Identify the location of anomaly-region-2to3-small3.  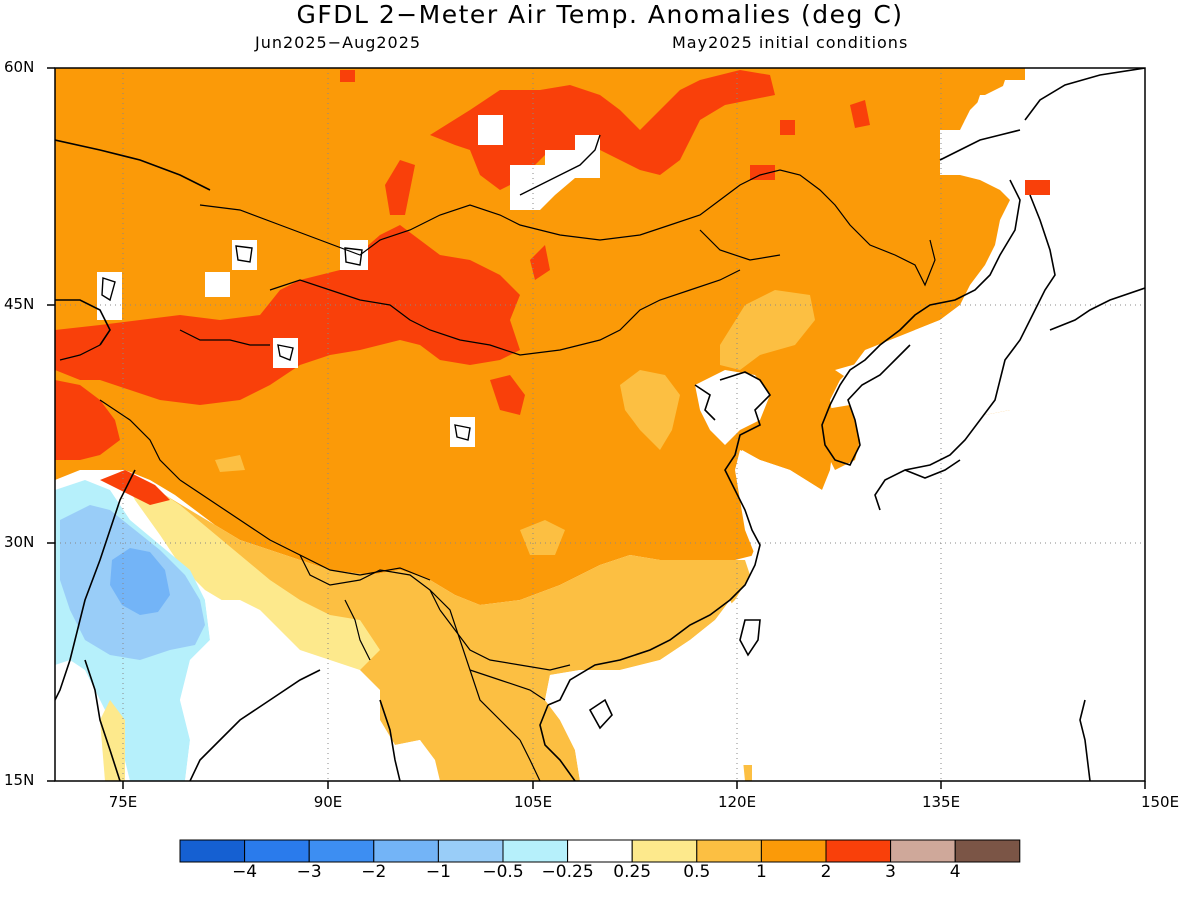
(540, 262).